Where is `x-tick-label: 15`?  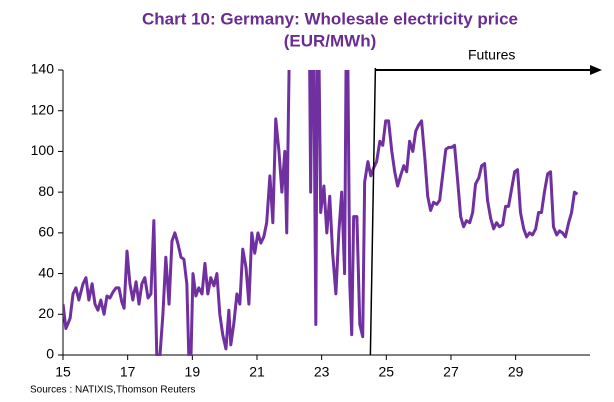 x-tick-label: 15 is located at coordinates (63, 372).